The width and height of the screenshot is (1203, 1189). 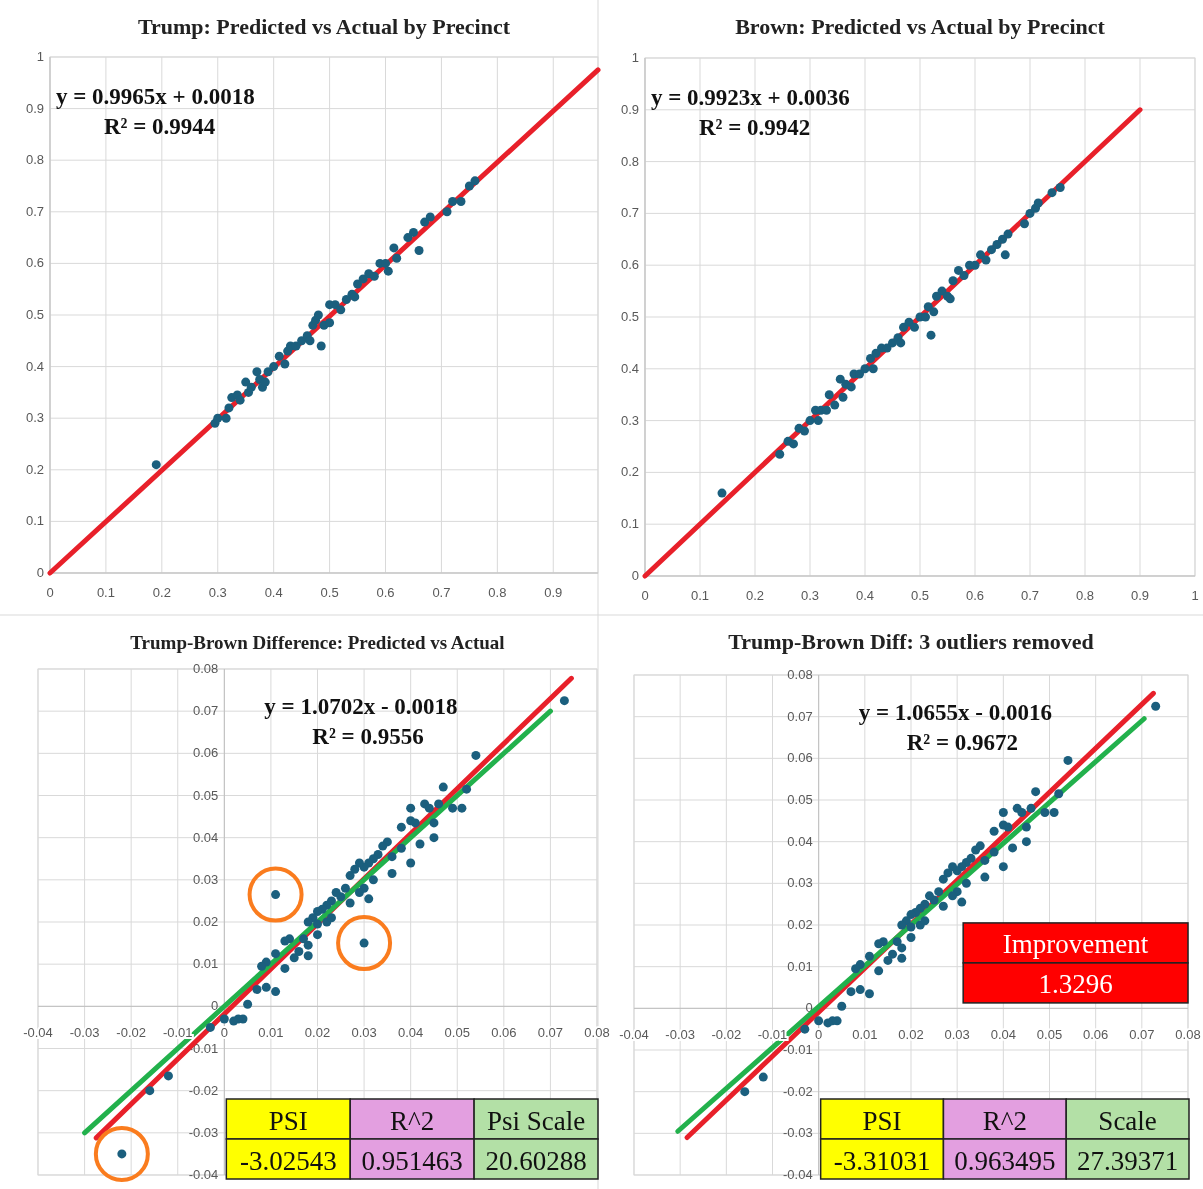 What do you see at coordinates (955, 712) in the screenshot?
I see `annotation: y = 1.0655x - 0.0016` at bounding box center [955, 712].